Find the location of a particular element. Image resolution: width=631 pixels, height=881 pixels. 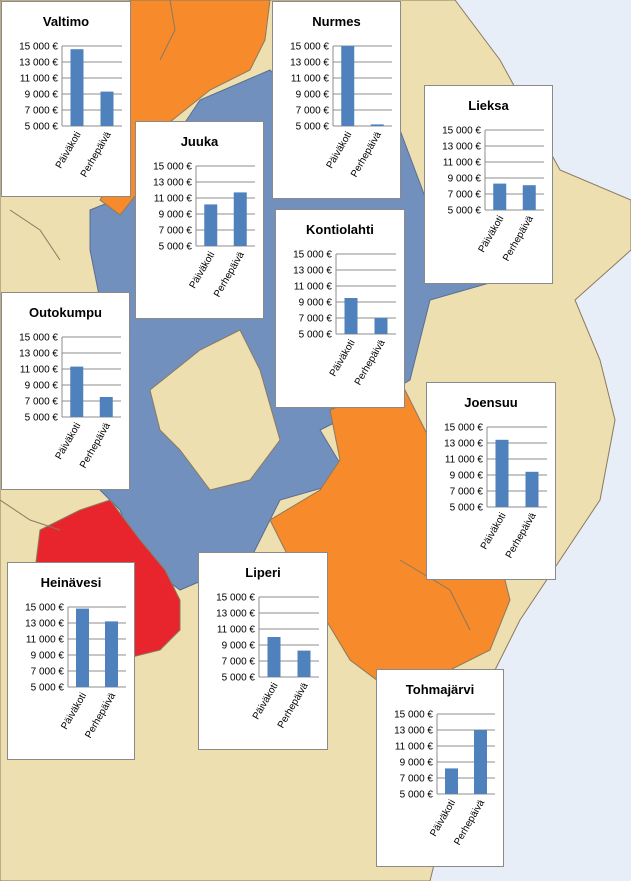

chart-title: Kontiolahti is located at coordinates (340, 229).